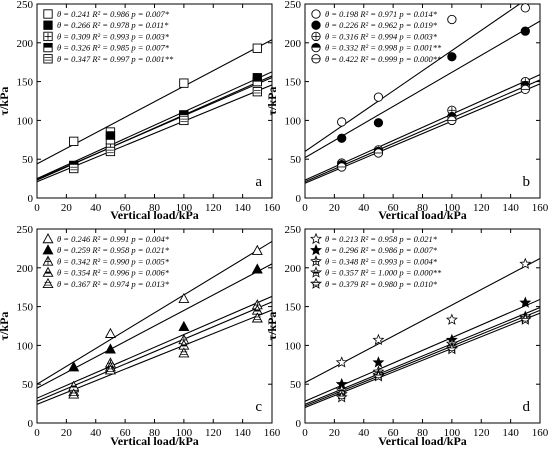 Image resolution: width=550 pixels, height=460 pixels. What do you see at coordinates (113, 284) in the screenshot?
I see `legend-entry: θ = 0.367 R² = 0.974 p = 0.013*` at bounding box center [113, 284].